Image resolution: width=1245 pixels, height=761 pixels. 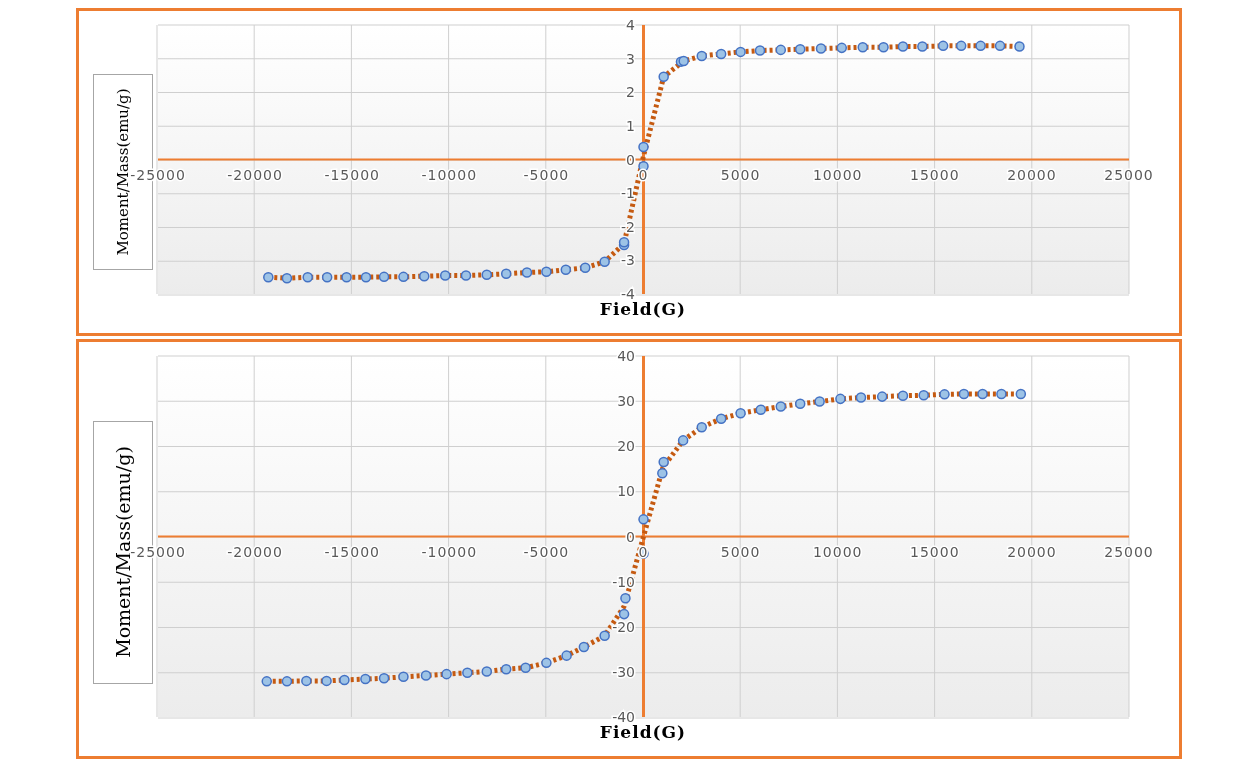 What do you see at coordinates (623, 671) in the screenshot?
I see `y-tick-label: -30` at bounding box center [623, 671].